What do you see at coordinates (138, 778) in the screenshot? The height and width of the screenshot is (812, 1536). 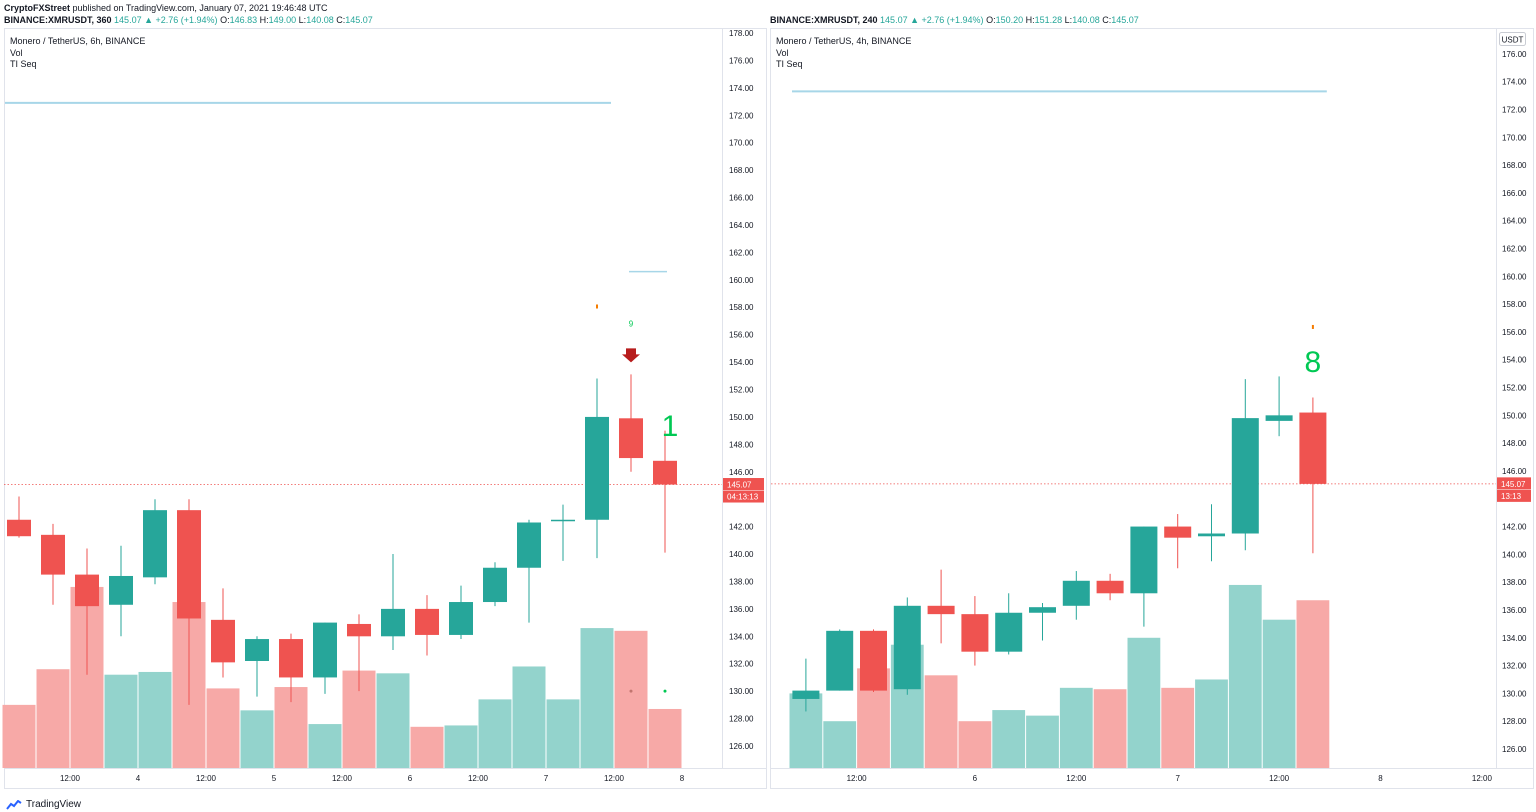 I see `x-tick-left: 4` at bounding box center [138, 778].